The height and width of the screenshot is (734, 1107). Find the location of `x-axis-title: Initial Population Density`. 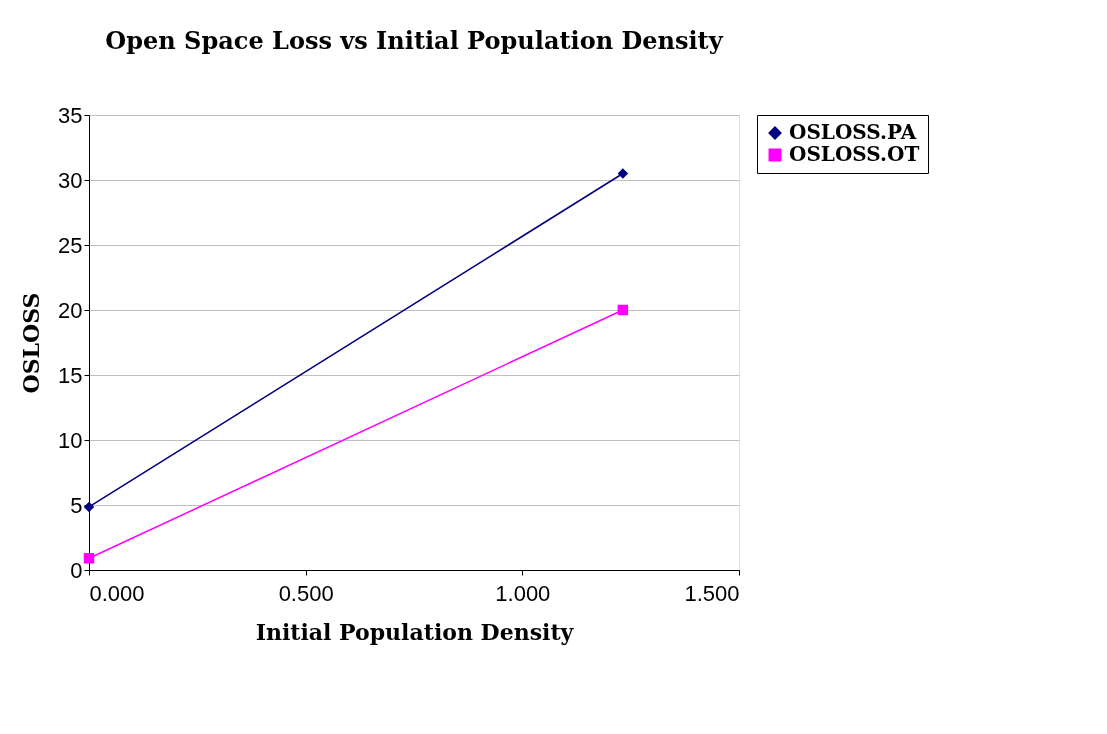

x-axis-title: Initial Population Density is located at coordinates (415, 631).